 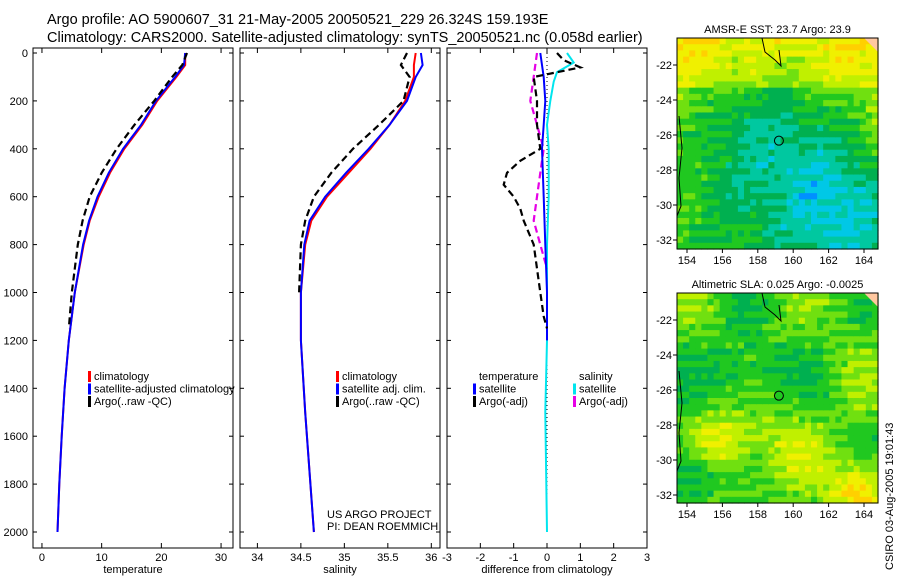 What do you see at coordinates (474, 389) in the screenshot?
I see `legend-diff-temp-swatch` at bounding box center [474, 389].